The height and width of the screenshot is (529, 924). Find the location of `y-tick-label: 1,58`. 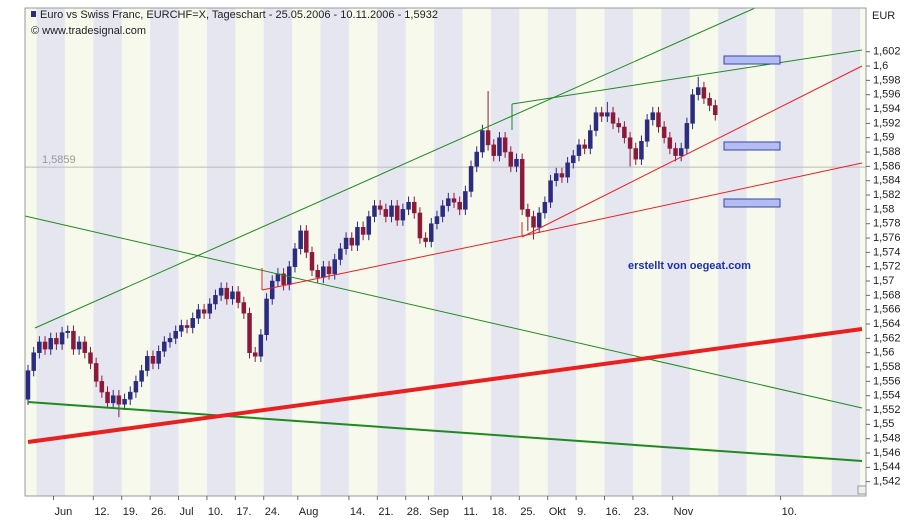

y-tick-label: 1,58 is located at coordinates (883, 209).